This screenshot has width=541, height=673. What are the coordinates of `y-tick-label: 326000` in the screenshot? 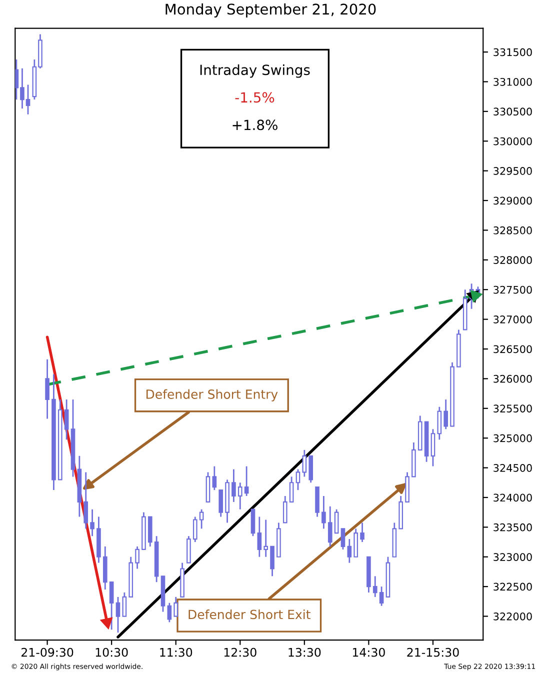 It's located at (513, 378).